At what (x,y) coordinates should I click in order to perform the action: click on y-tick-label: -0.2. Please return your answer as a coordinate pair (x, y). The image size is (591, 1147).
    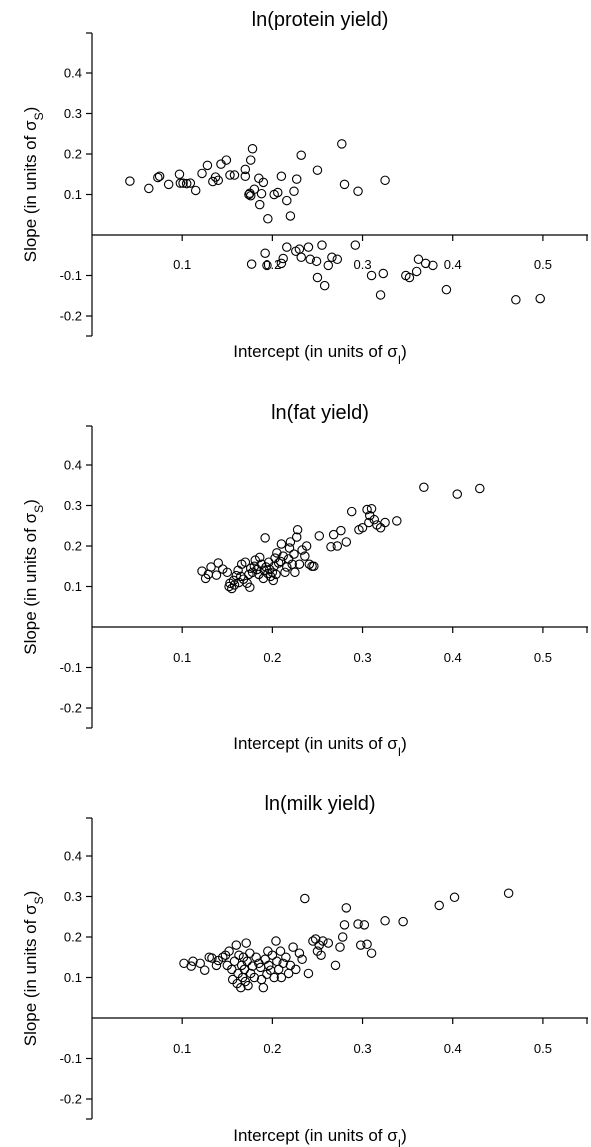
    Looking at the image, I should click on (71, 316).